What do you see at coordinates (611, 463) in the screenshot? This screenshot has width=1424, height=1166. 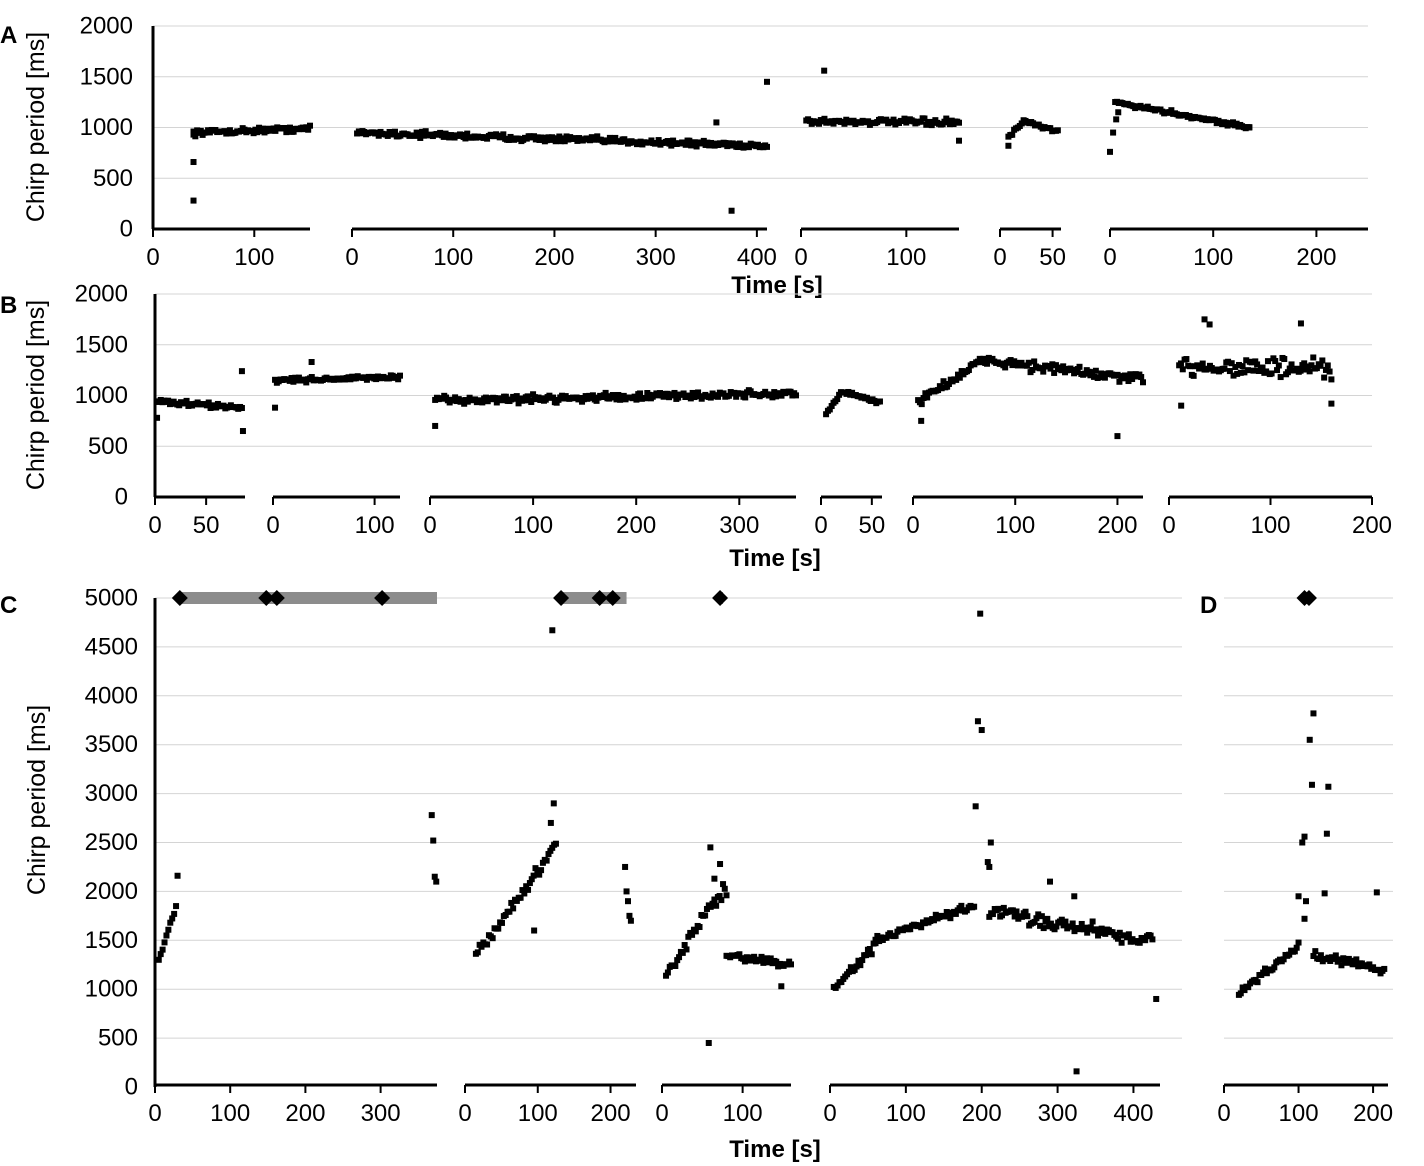 I see `subplot-b-3: 0 100 200 300` at bounding box center [611, 463].